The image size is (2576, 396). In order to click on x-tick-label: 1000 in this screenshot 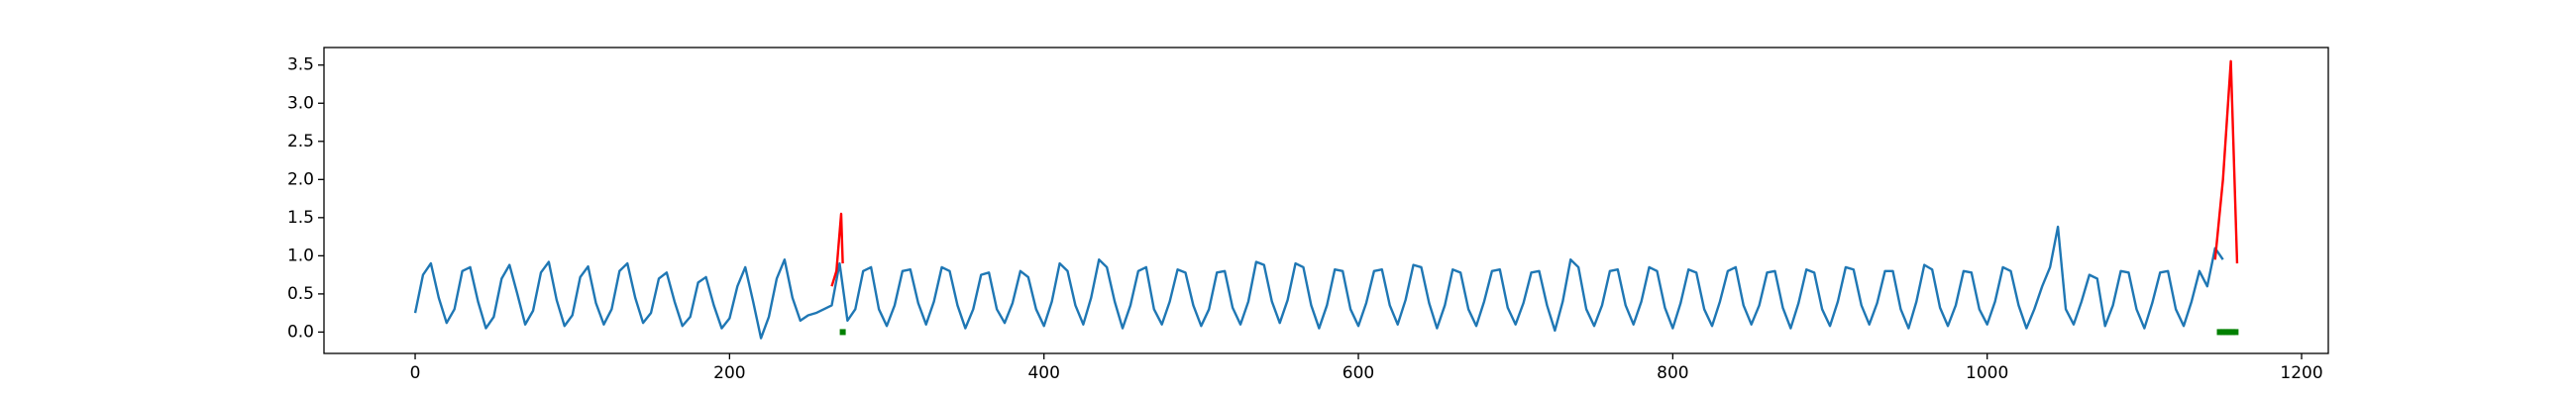, I will do `click(1987, 373)`.